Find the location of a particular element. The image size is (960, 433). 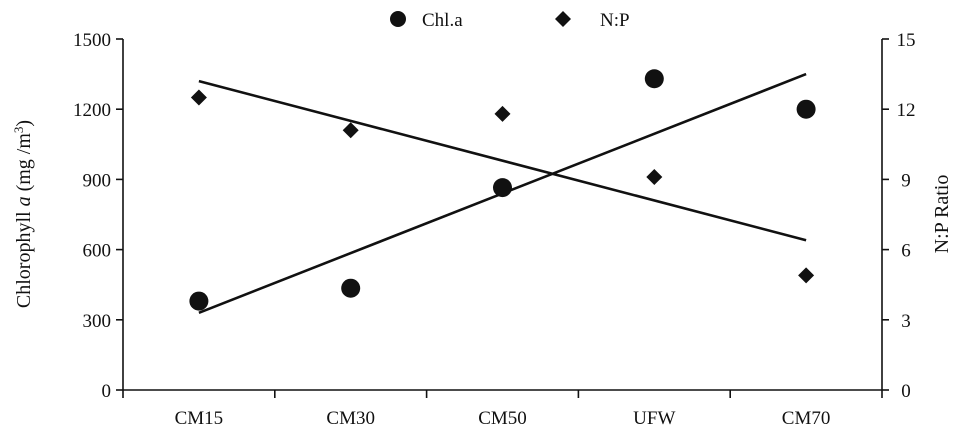

x-tick-label: UFW is located at coordinates (654, 418).